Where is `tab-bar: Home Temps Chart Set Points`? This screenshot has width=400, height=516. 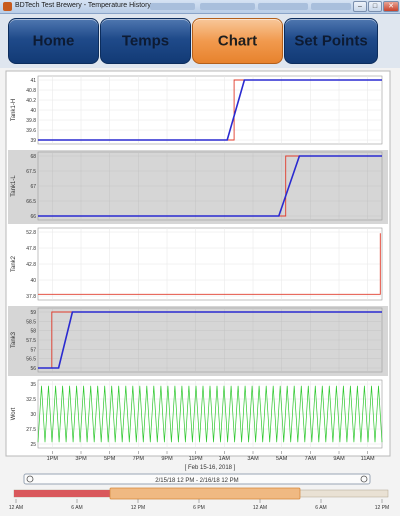
tab-bar: Home Temps Chart Set Points is located at coordinates (200, 41).